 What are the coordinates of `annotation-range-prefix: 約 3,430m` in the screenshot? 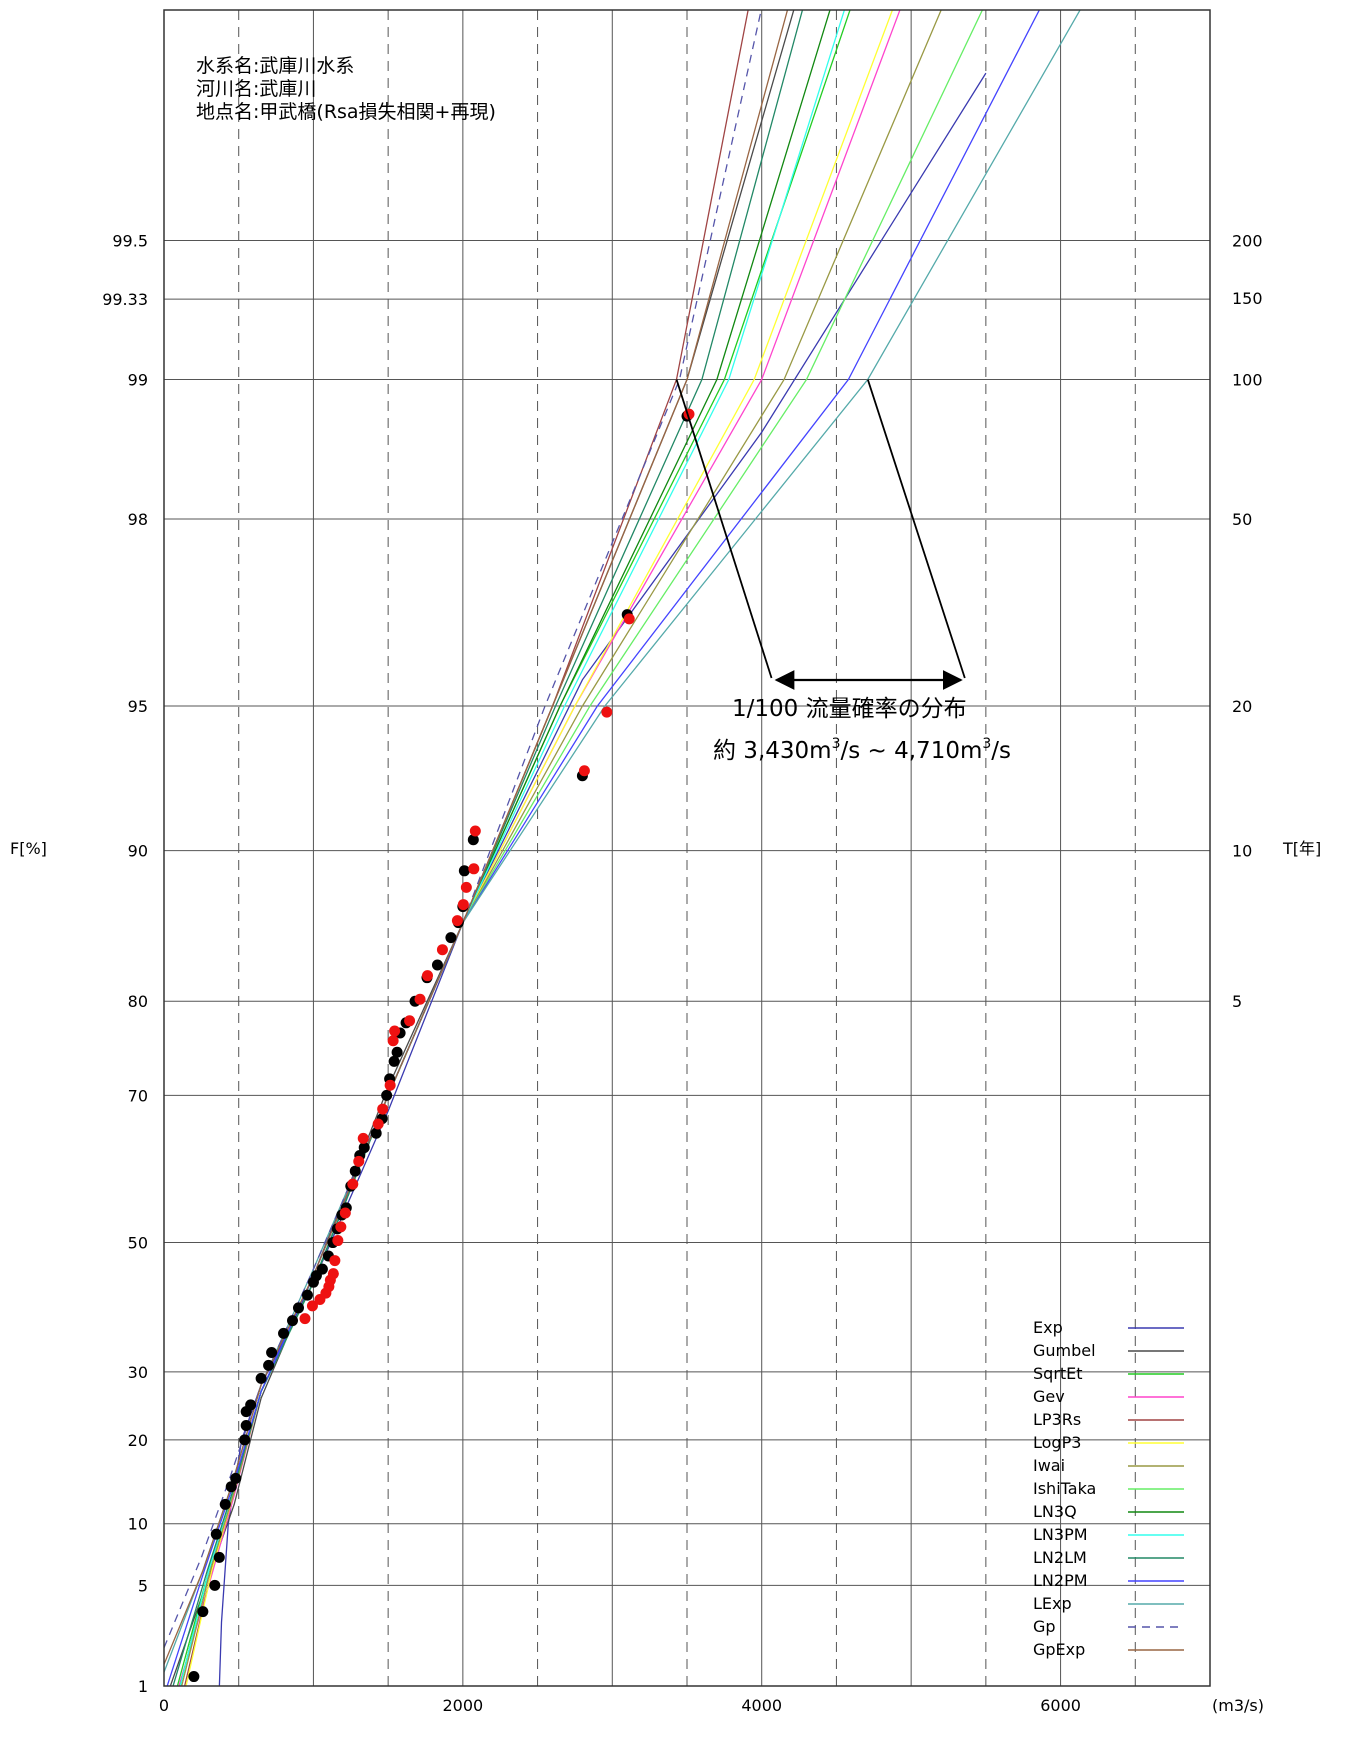 It's located at (772, 751).